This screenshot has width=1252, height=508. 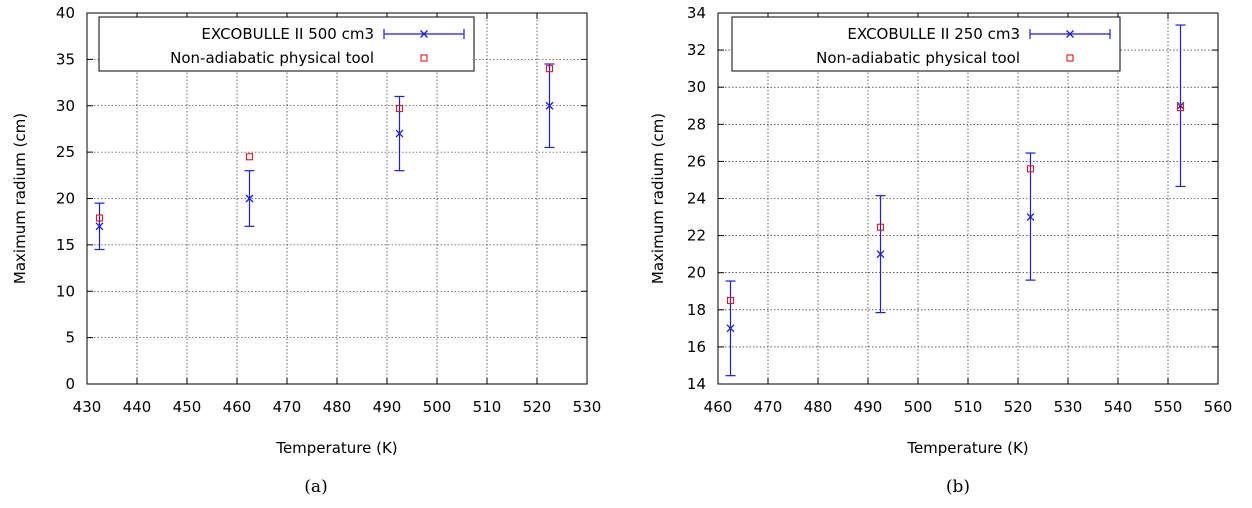 I want to click on y-tick-label: 5, so click(x=70, y=338).